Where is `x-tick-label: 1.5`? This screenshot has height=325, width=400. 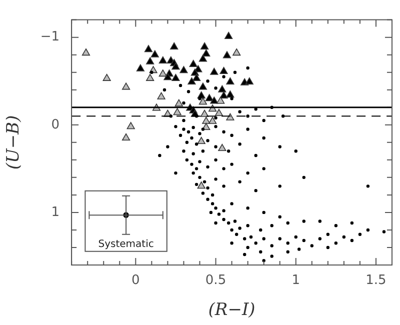
x-tick-label: 1.5 is located at coordinates (376, 280).